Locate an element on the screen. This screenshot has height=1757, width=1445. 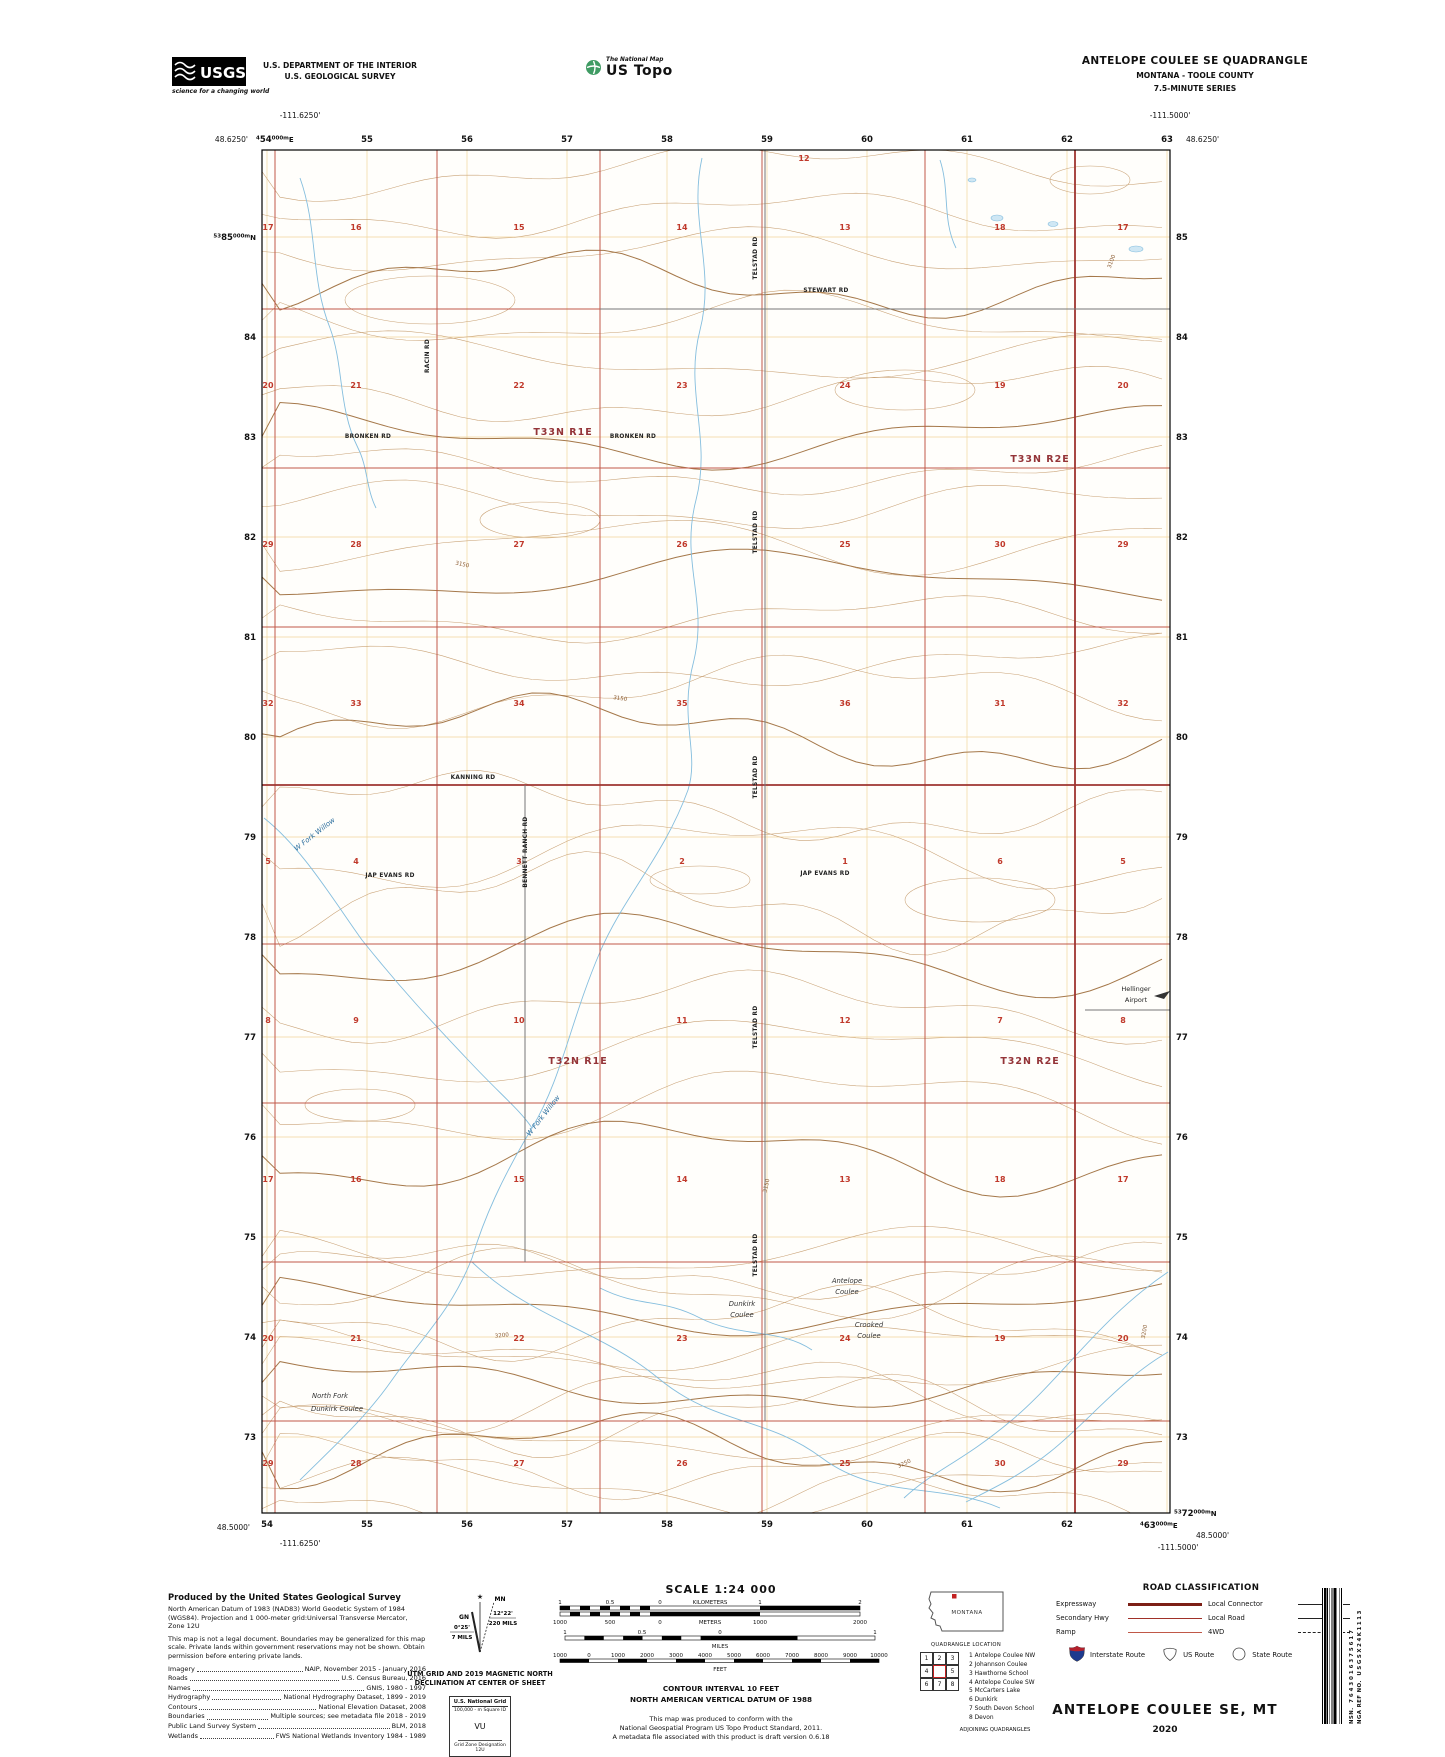
ustopo-logo: The National Map US Topo is located at coordinates (629, 67).